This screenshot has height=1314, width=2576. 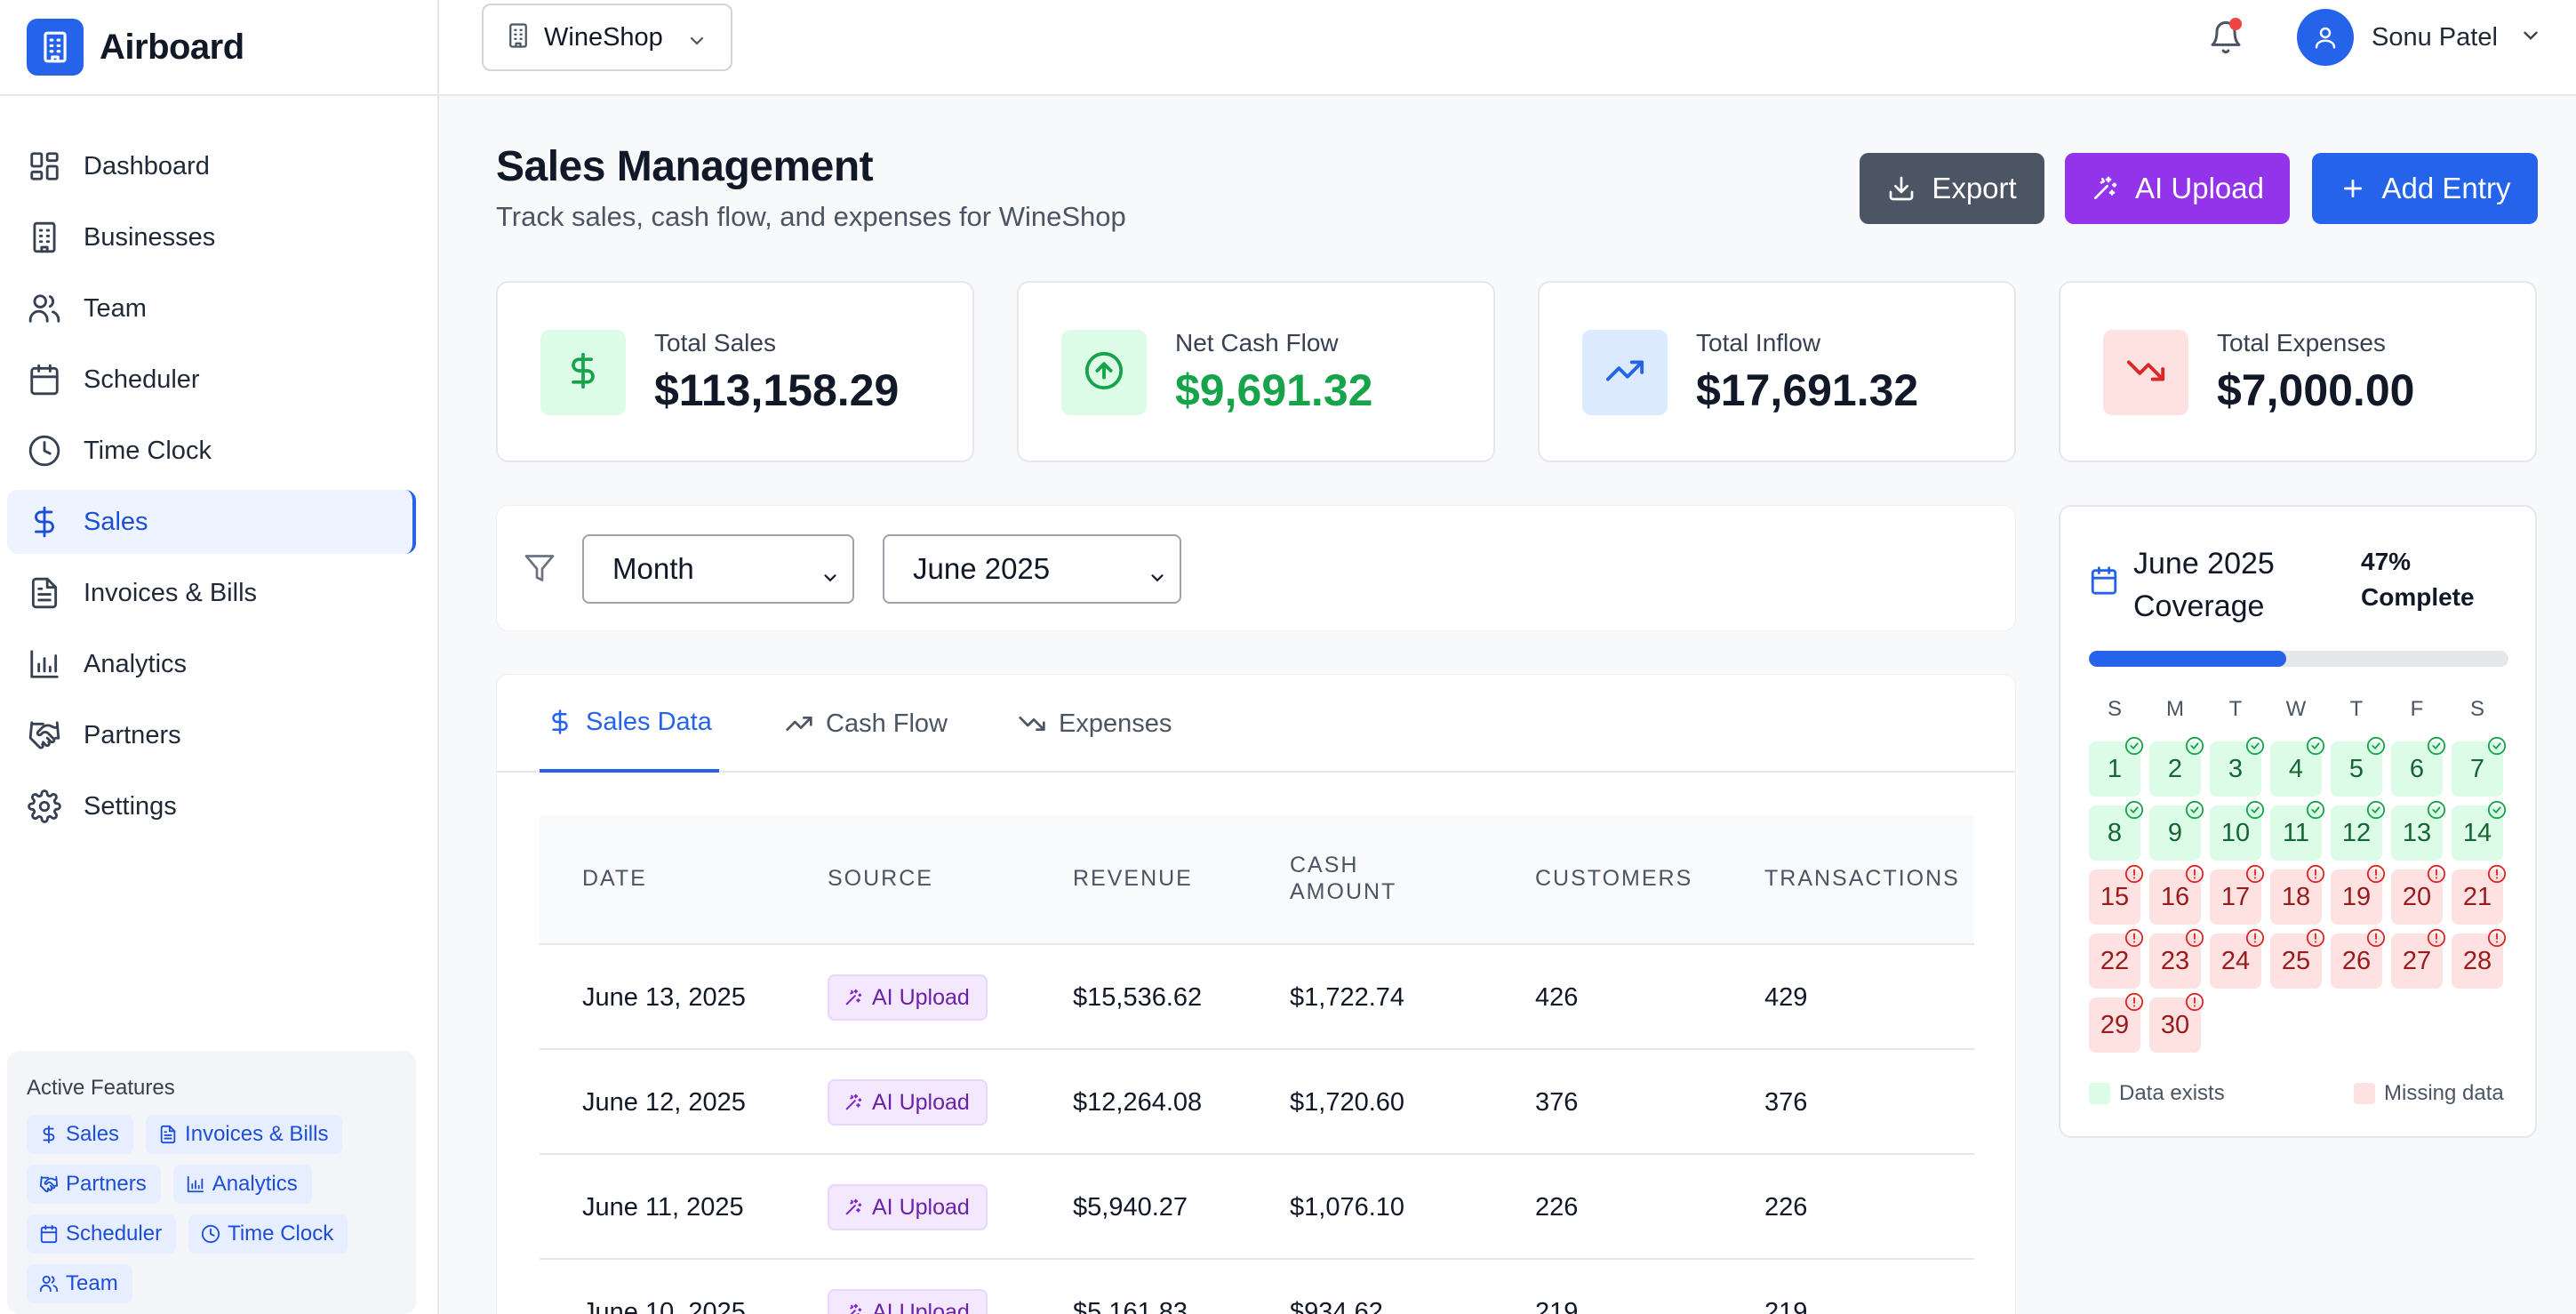 I want to click on brand: Airboard, so click(x=218, y=48).